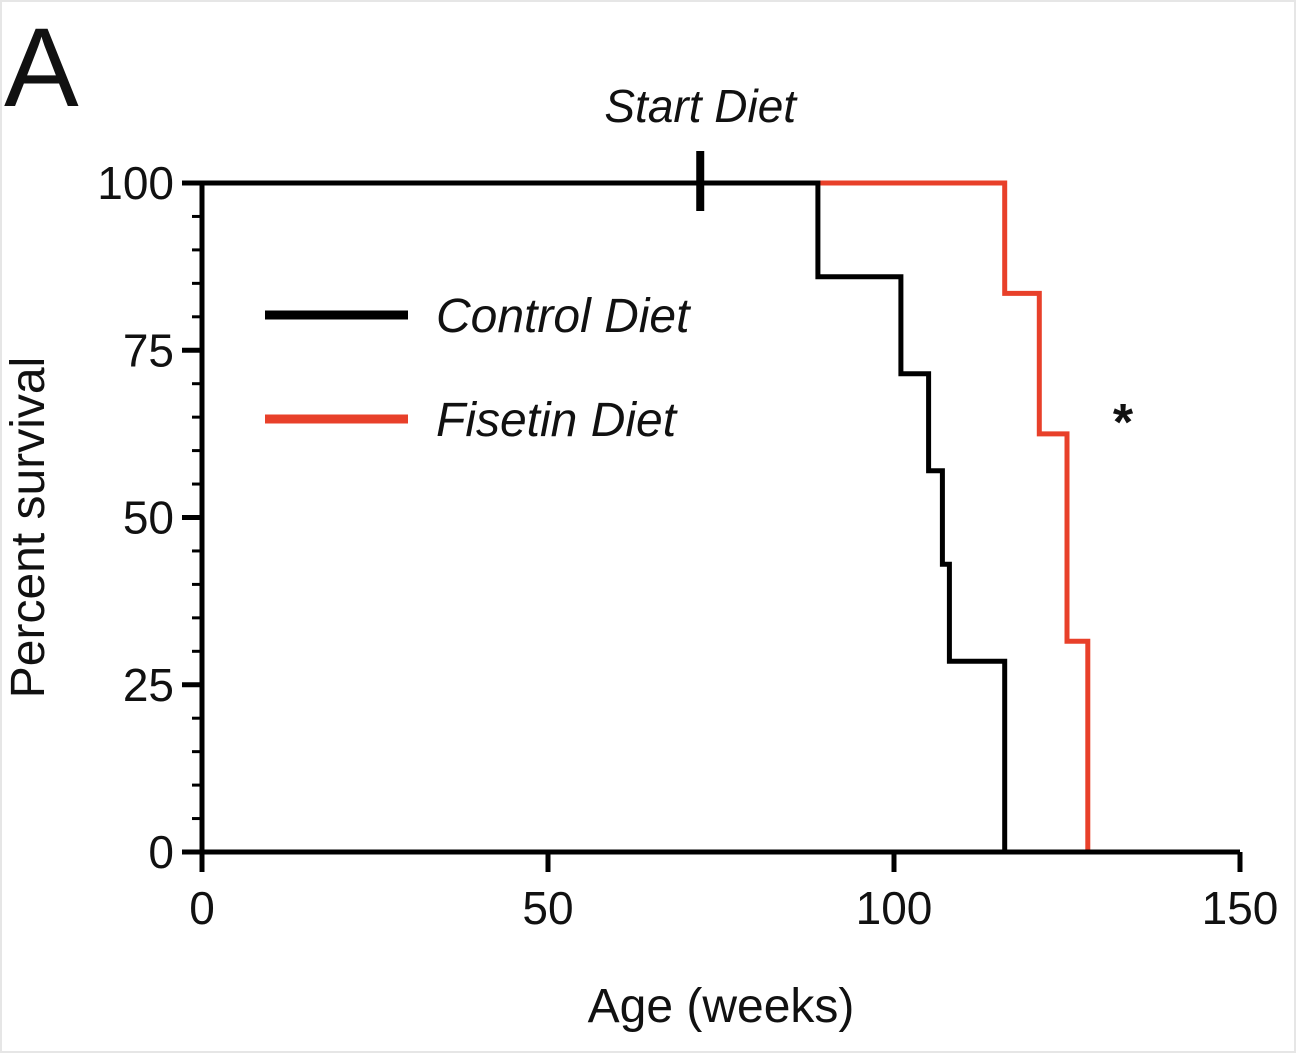  Describe the element at coordinates (148, 350) in the screenshot. I see `y-tick-label: 75` at that location.